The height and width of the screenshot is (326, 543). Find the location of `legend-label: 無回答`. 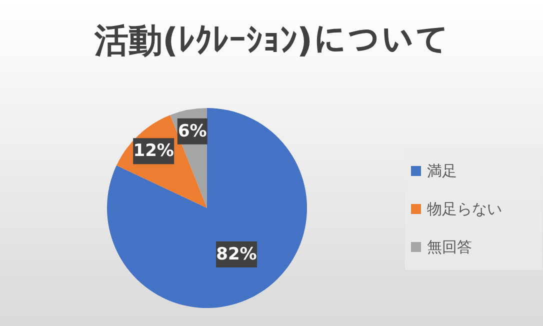

legend-label: 無回答 is located at coordinates (449, 247).